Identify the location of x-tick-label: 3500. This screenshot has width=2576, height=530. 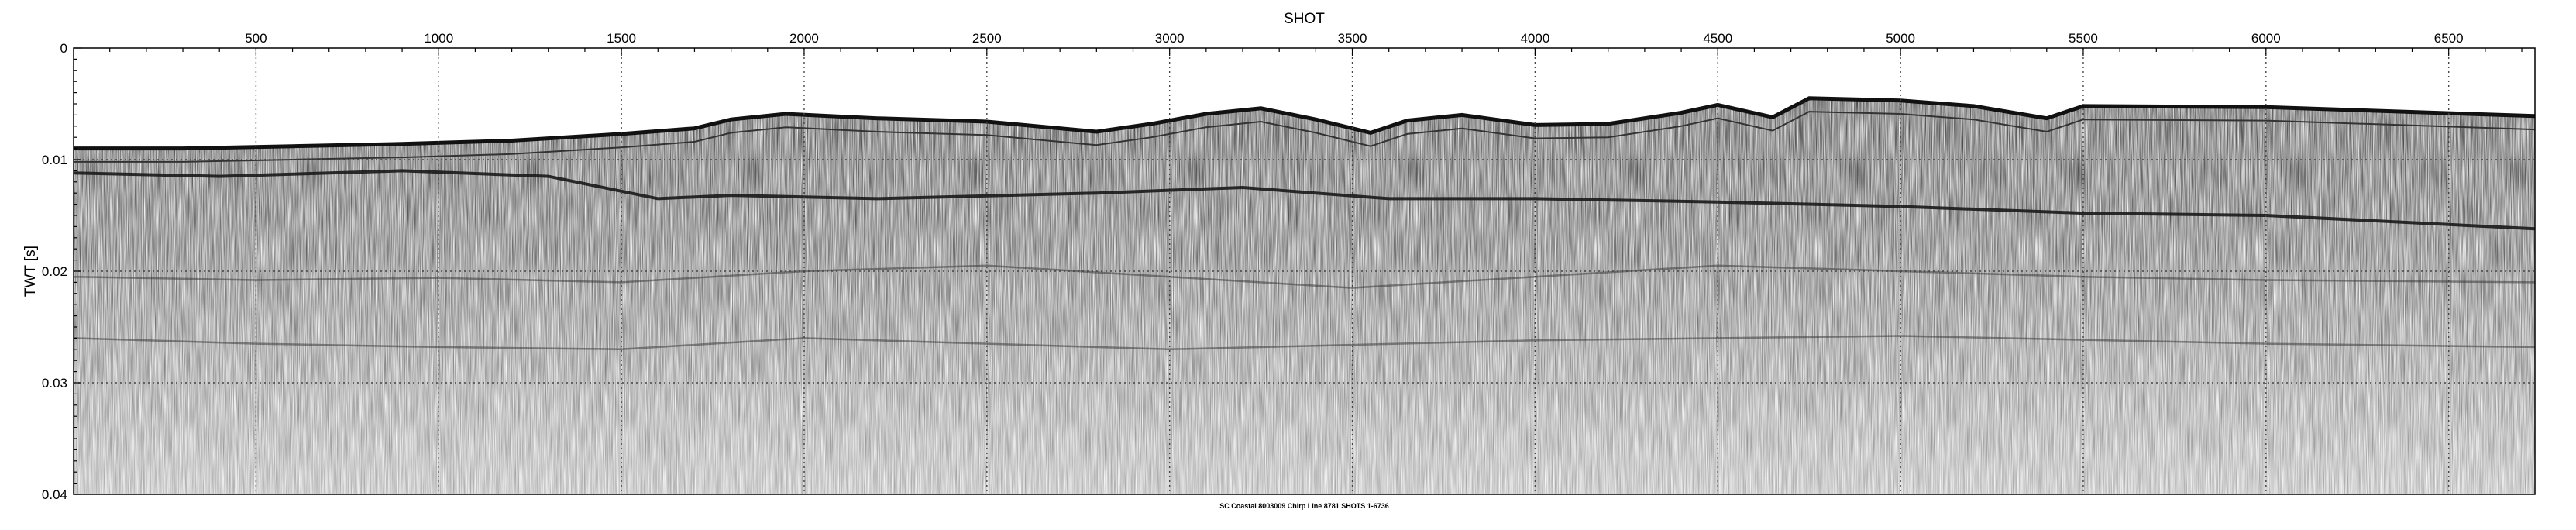
(1352, 38).